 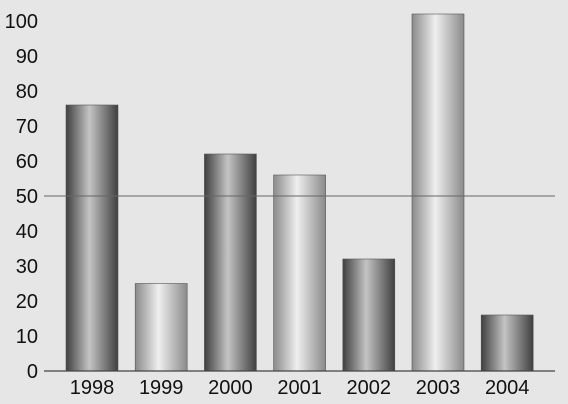 I want to click on y-axis-ticks: 0 10 20 30 40 50 60 70 80 90 100, so click(x=21, y=197).